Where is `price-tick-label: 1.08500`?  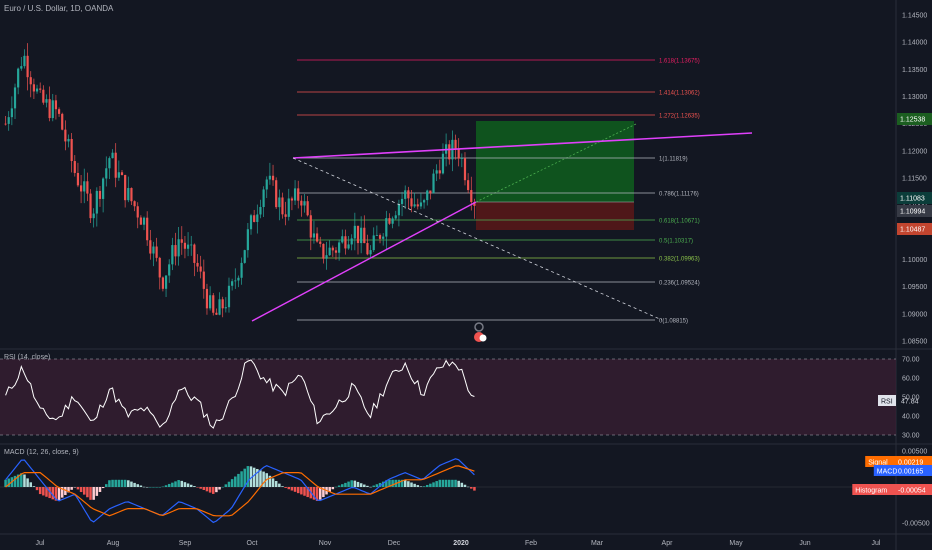 price-tick-label: 1.08500 is located at coordinates (914, 342).